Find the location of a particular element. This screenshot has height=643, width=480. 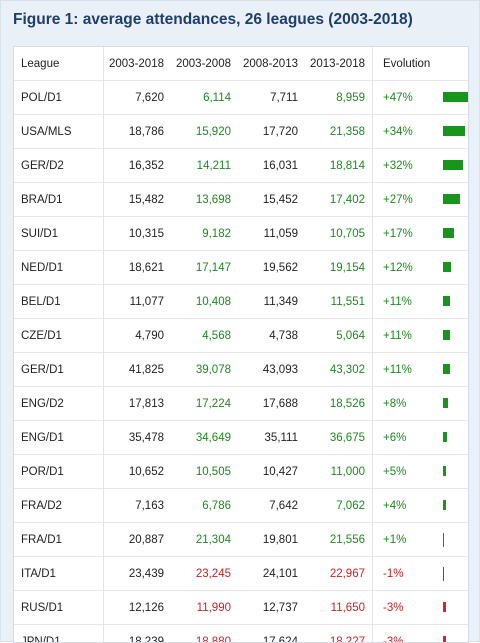

header-2013-2018: 2013-2018 is located at coordinates (339, 64).